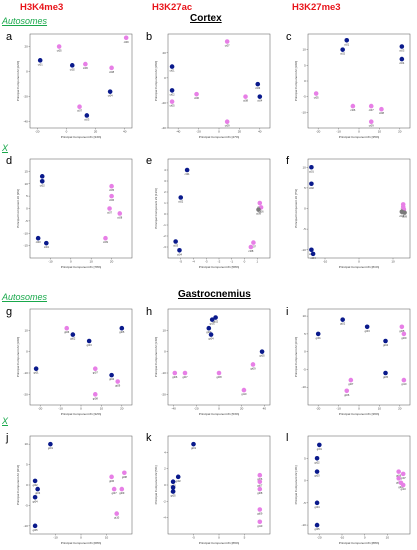 The width and height of the screenshot is (417, 550). What do you see at coordinates (5, 148) in the screenshot?
I see `section-label-x: X` at bounding box center [5, 148].